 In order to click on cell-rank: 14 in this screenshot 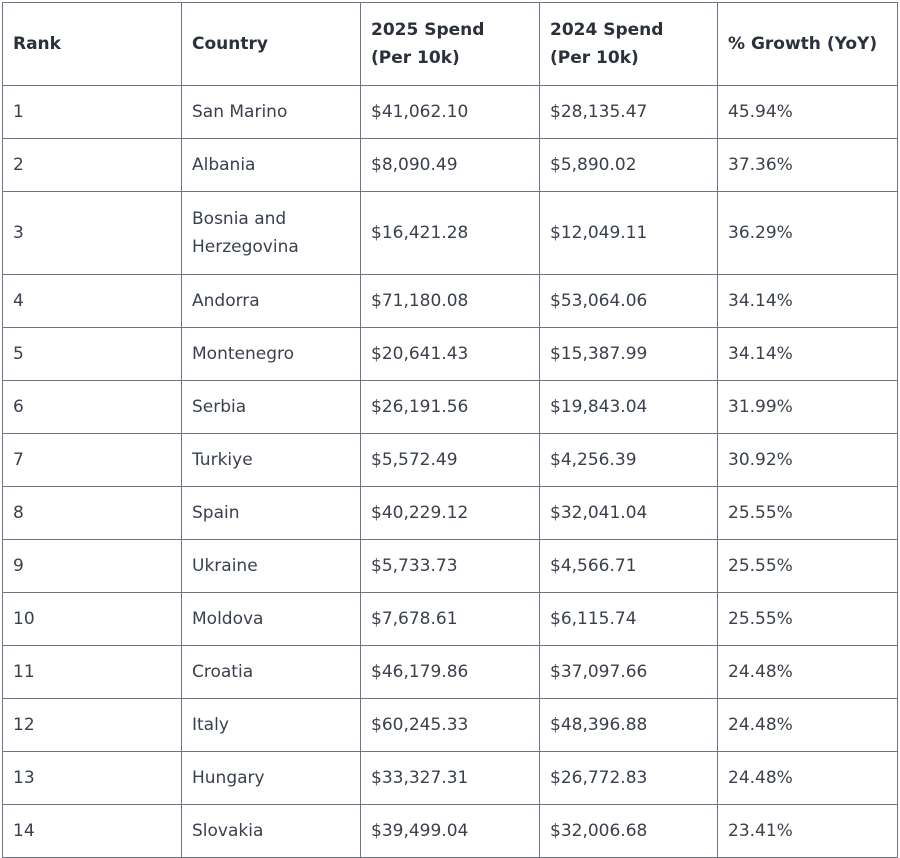, I will do `click(92, 831)`.